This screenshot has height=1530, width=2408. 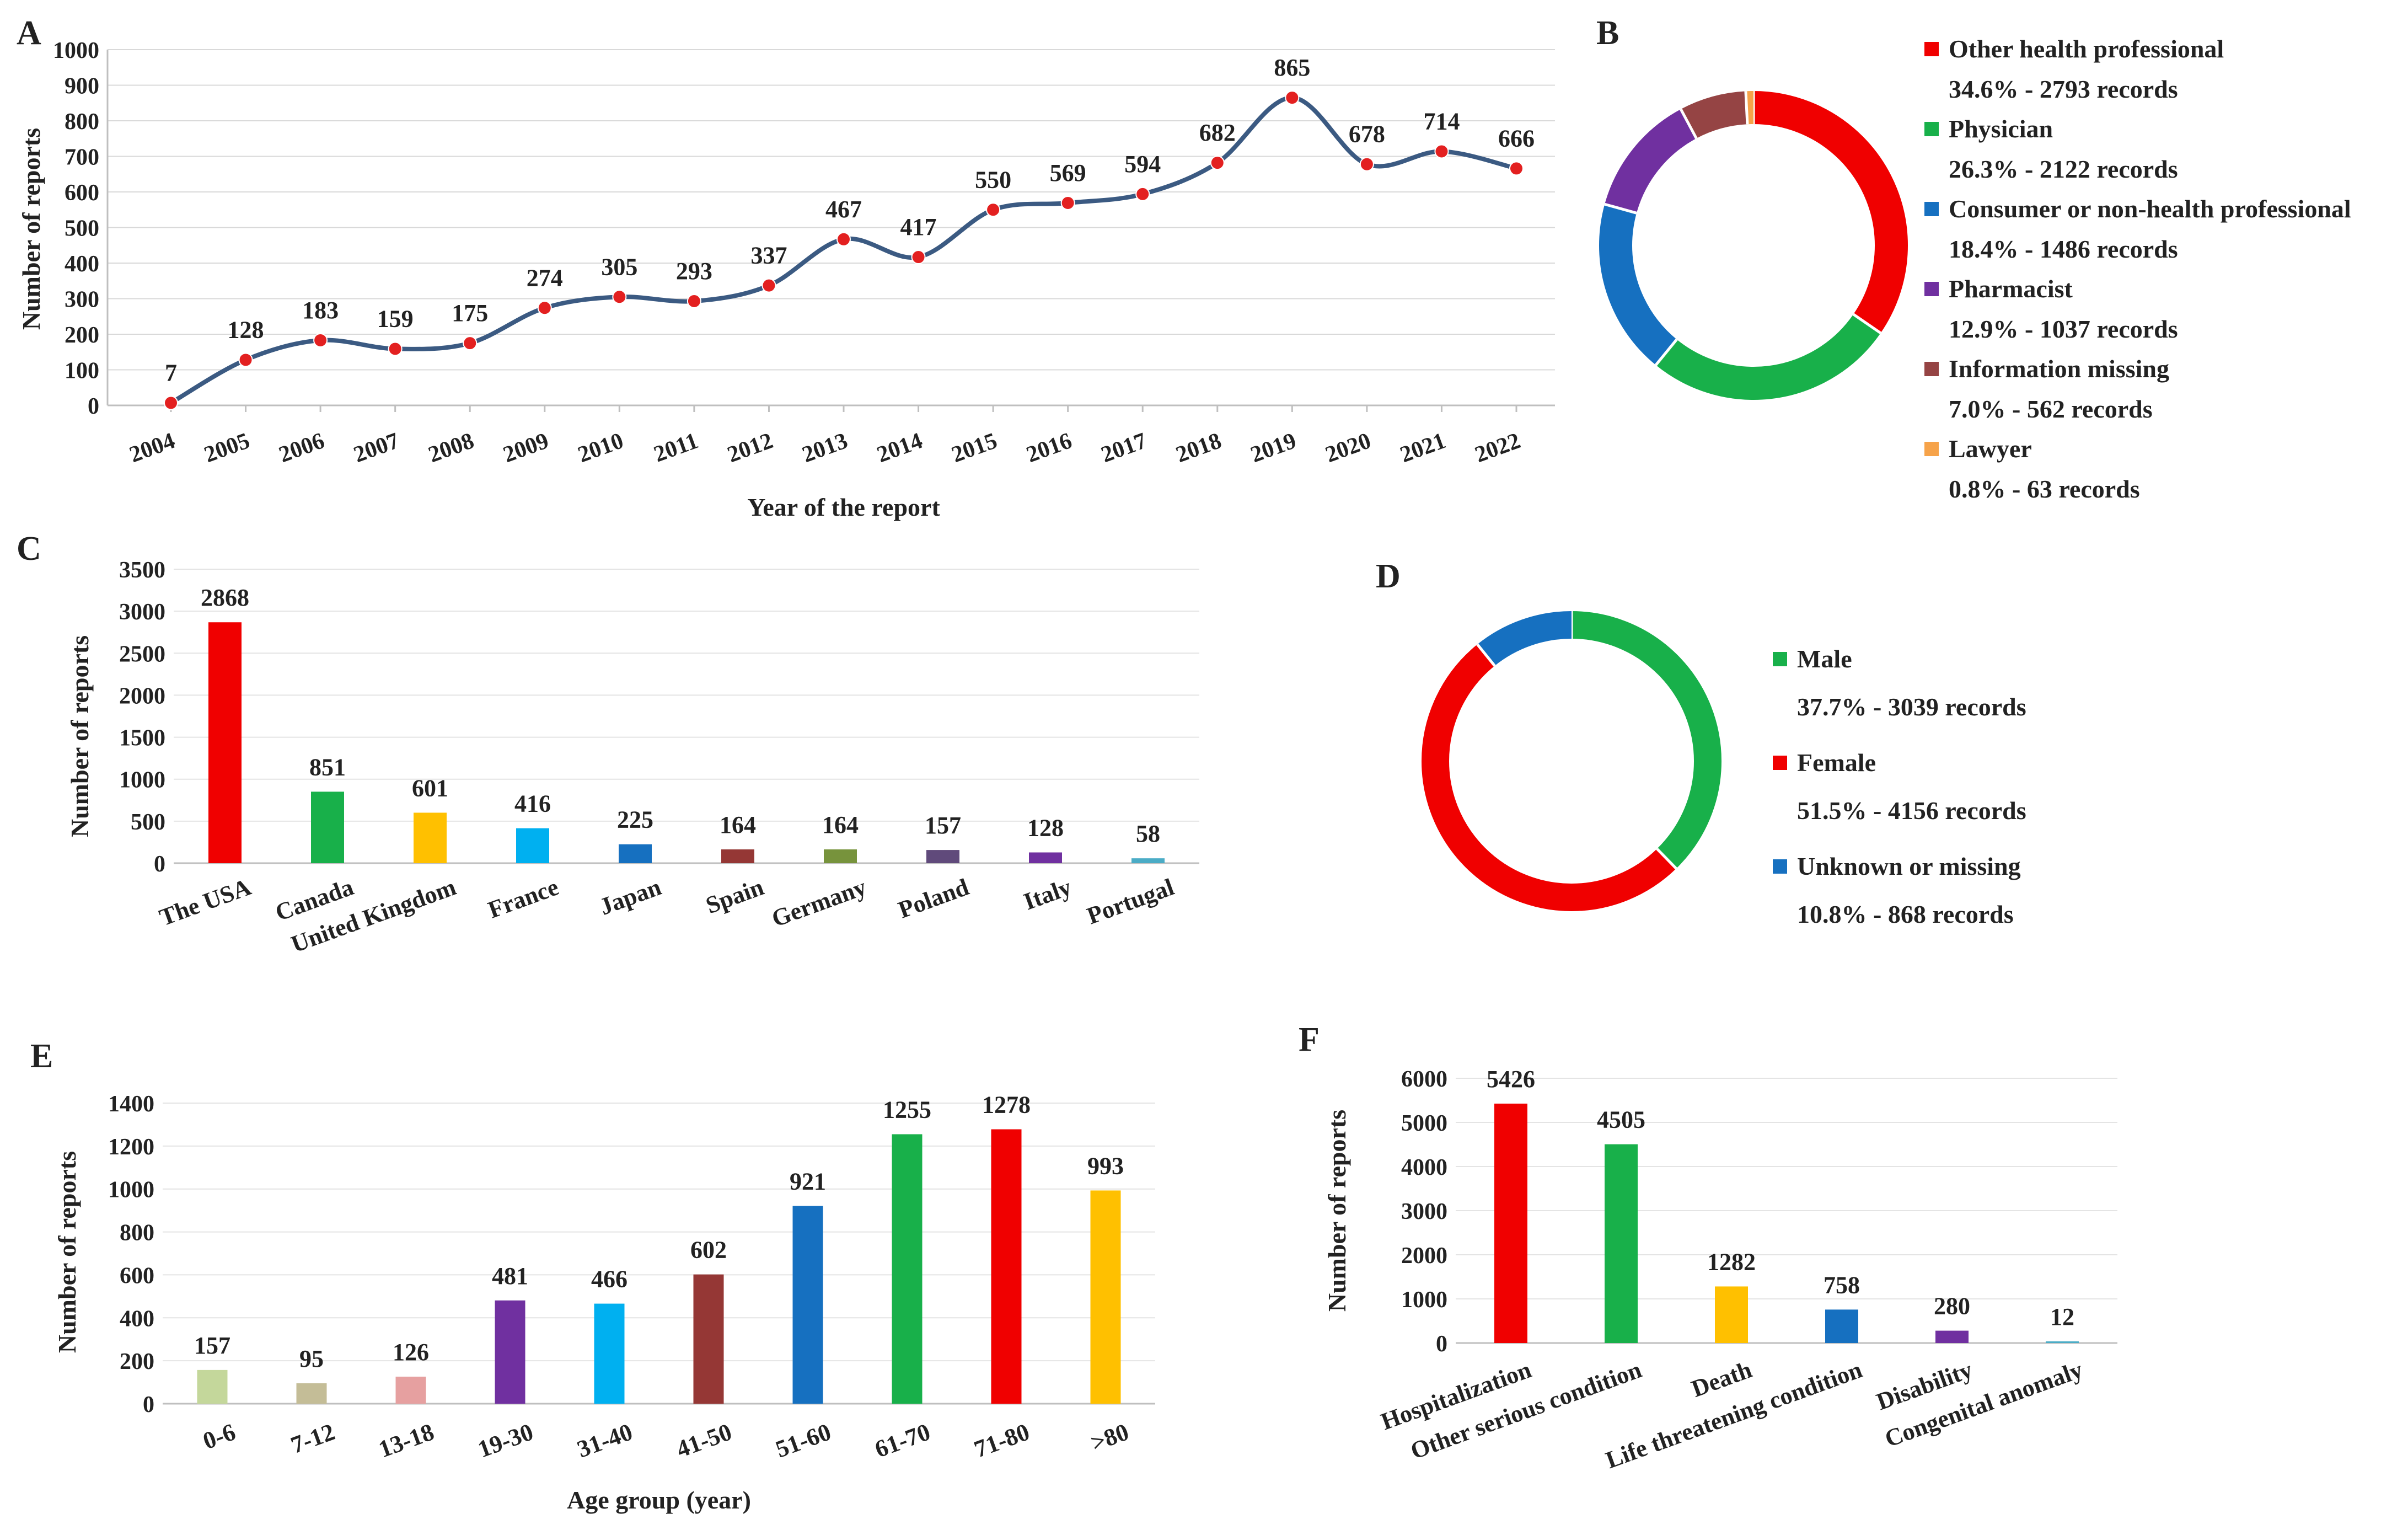 I want to click on x-tick-label: 2014, so click(x=899, y=448).